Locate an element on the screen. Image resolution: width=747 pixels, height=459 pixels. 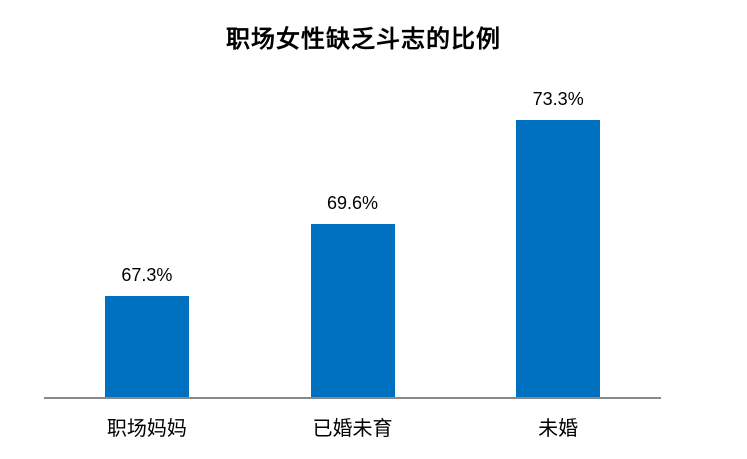
category-label: 职场妈妈 is located at coordinates (146, 429).